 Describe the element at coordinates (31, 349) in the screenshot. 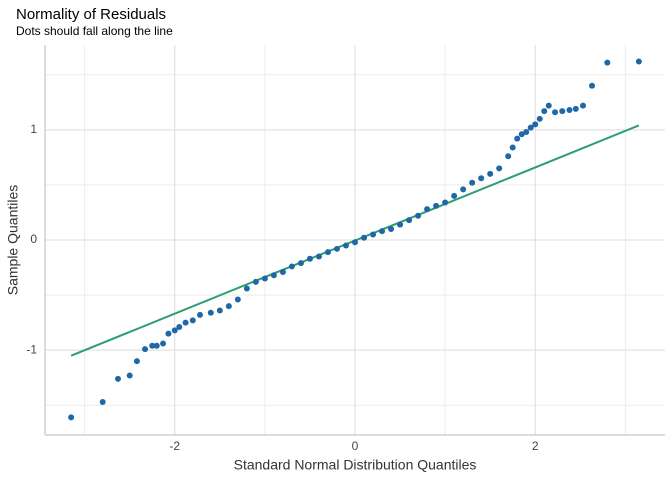

I see `y-tick-label: -1` at that location.